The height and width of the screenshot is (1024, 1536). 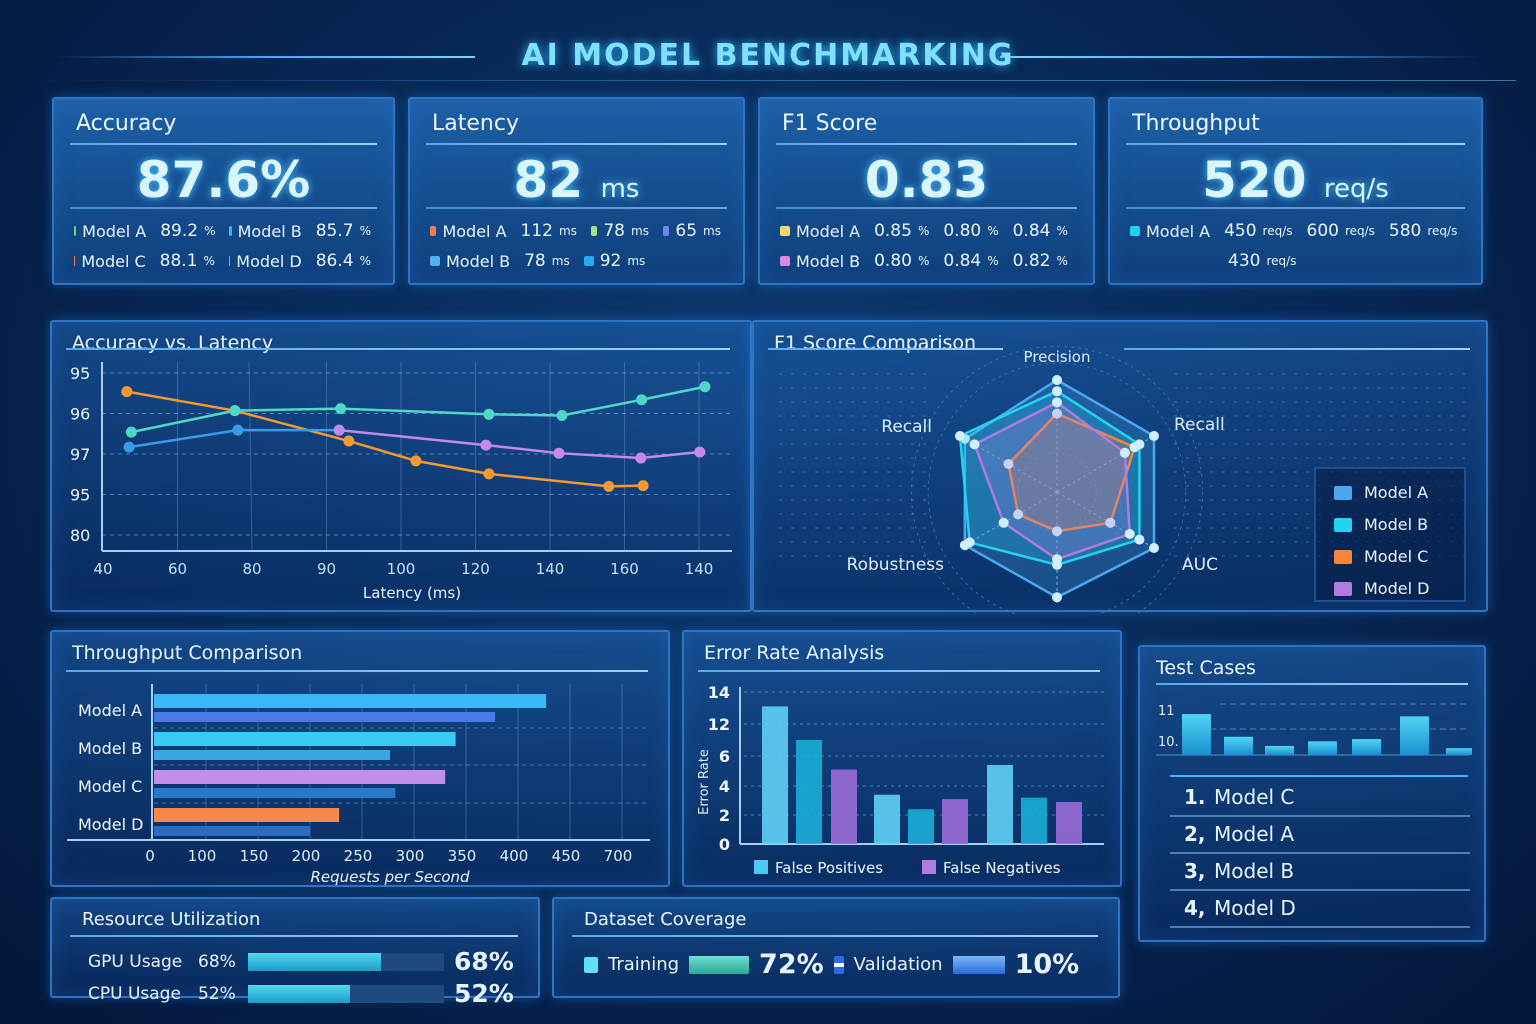 What do you see at coordinates (926, 180) in the screenshot?
I see `kpi-number: 0.83` at bounding box center [926, 180].